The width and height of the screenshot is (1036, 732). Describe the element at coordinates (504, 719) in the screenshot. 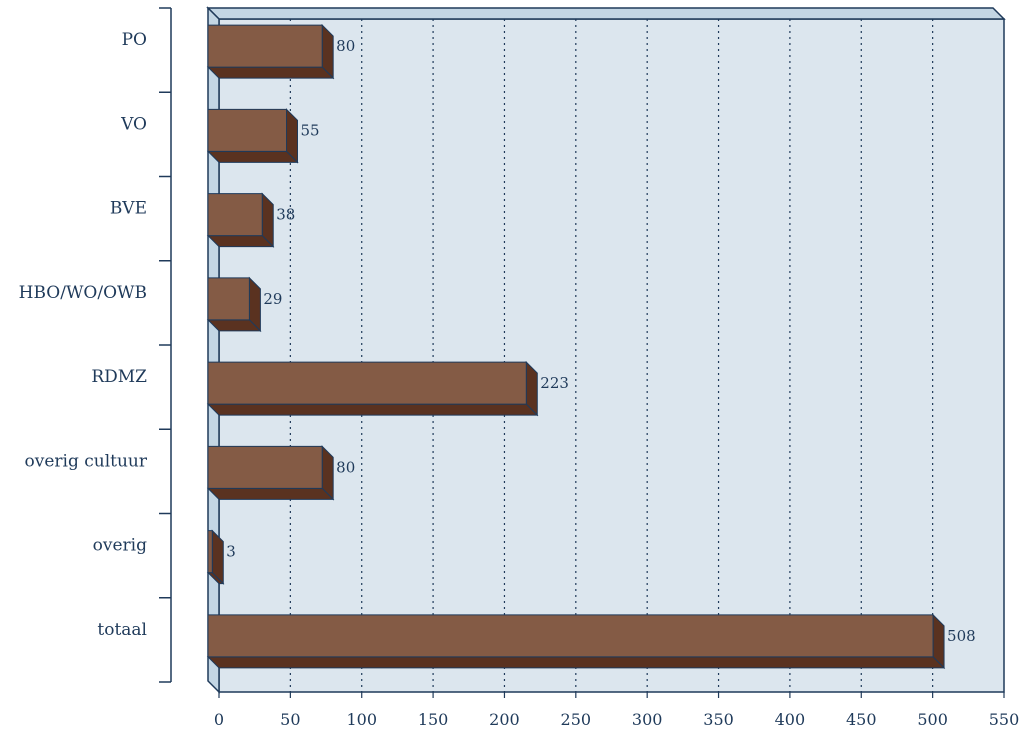

I see `x-tick-label: 200` at that location.